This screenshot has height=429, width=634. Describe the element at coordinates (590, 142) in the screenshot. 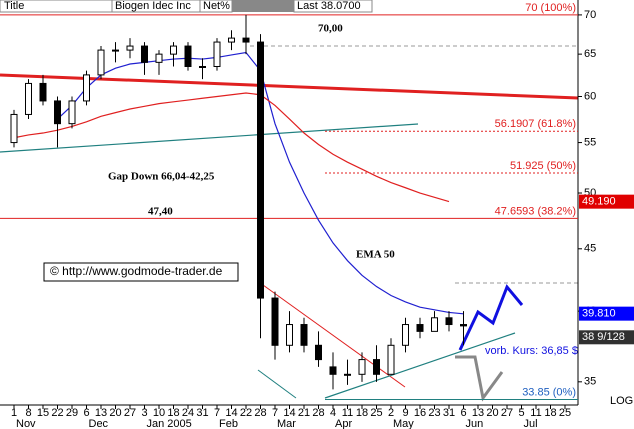

I see `y-tick-label: 55` at that location.